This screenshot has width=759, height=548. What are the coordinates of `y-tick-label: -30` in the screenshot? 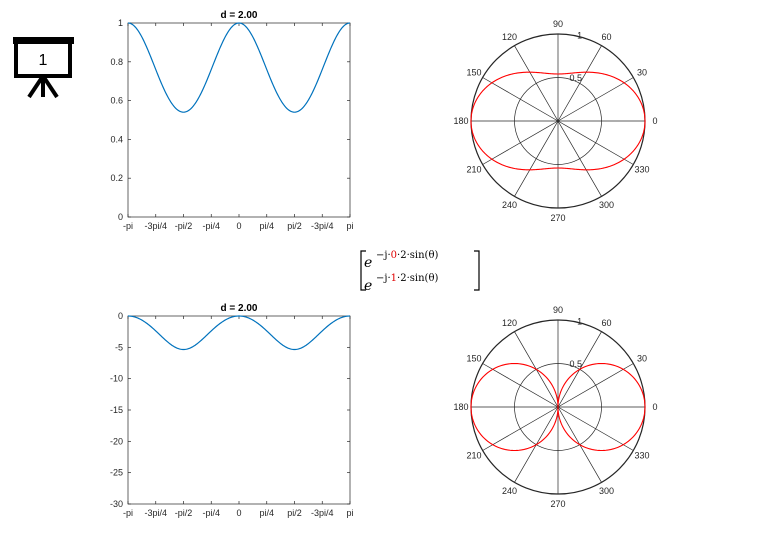 It's located at (116, 504).